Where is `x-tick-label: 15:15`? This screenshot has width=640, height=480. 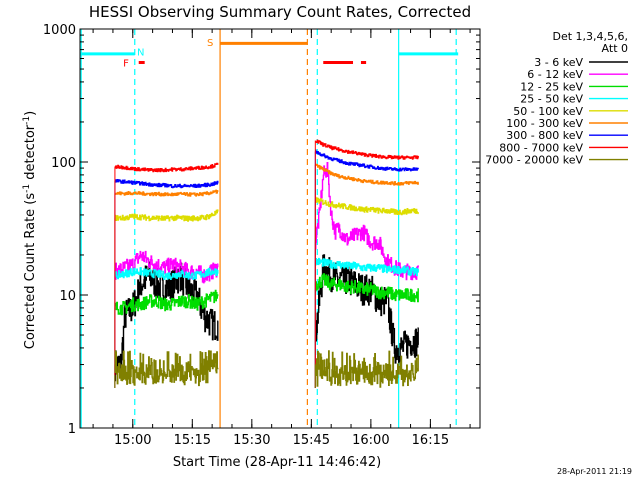
x-tick-label: 15:15 is located at coordinates (192, 440).